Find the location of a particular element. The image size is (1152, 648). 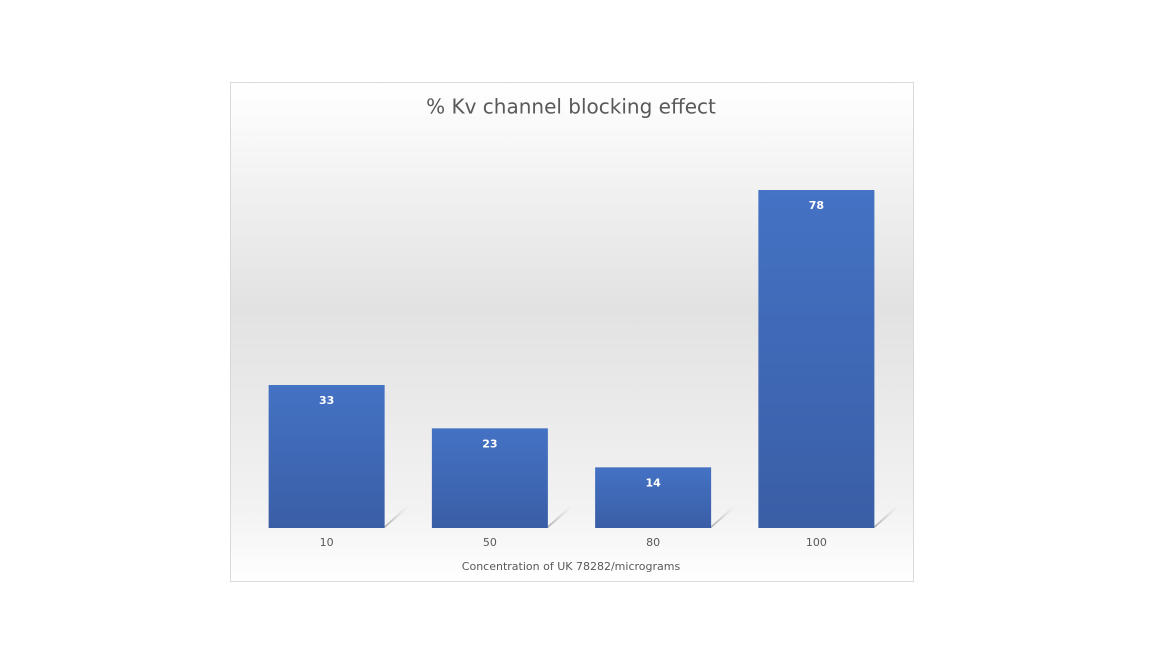

data-label: 14 is located at coordinates (653, 482).